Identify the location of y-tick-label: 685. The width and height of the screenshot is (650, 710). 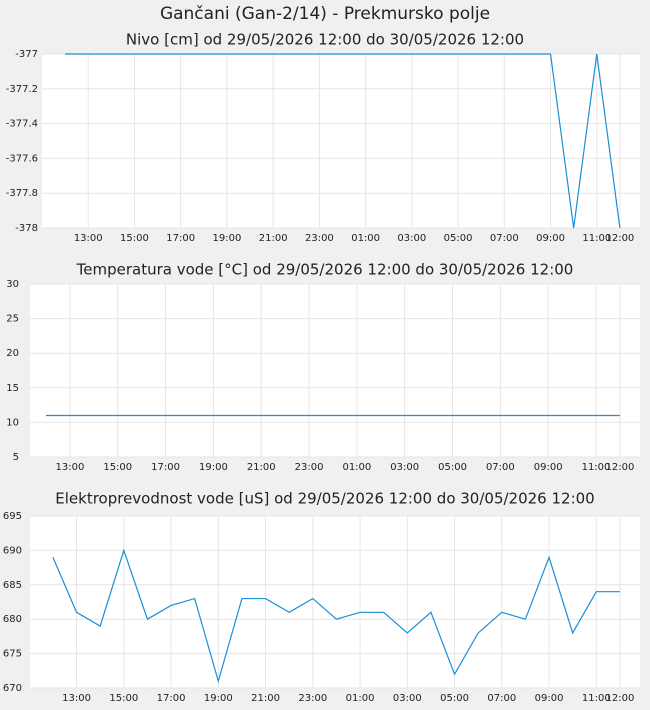
(12, 585).